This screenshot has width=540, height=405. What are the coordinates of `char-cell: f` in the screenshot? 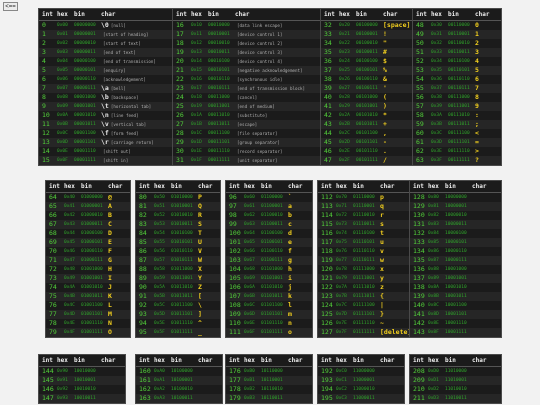 It's located at (290, 251).